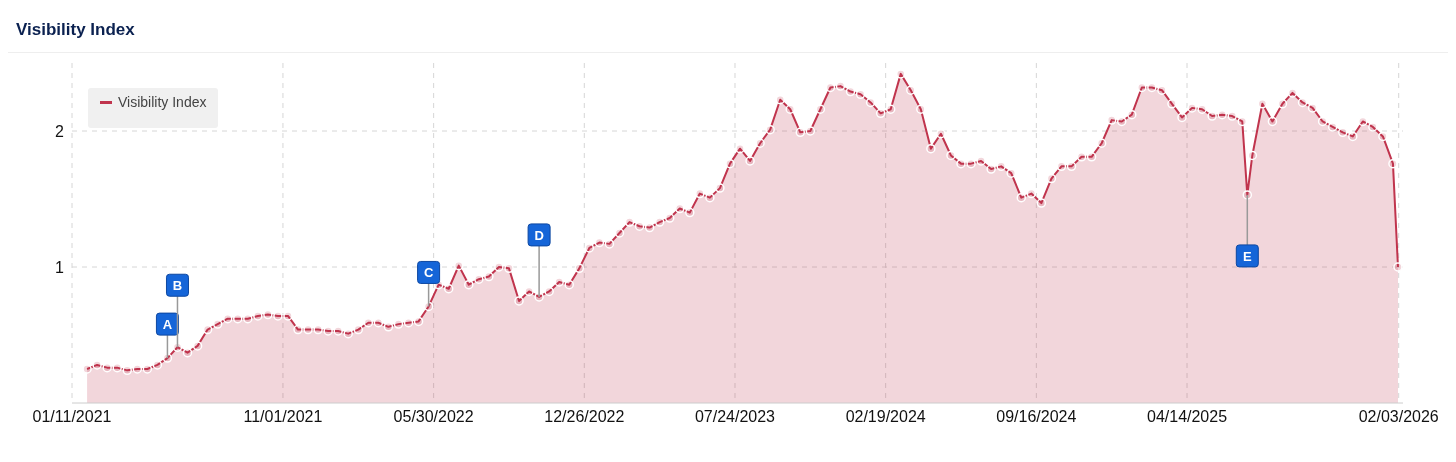  Describe the element at coordinates (728, 30) in the screenshot. I see `chart-title: Visibility Index` at that location.